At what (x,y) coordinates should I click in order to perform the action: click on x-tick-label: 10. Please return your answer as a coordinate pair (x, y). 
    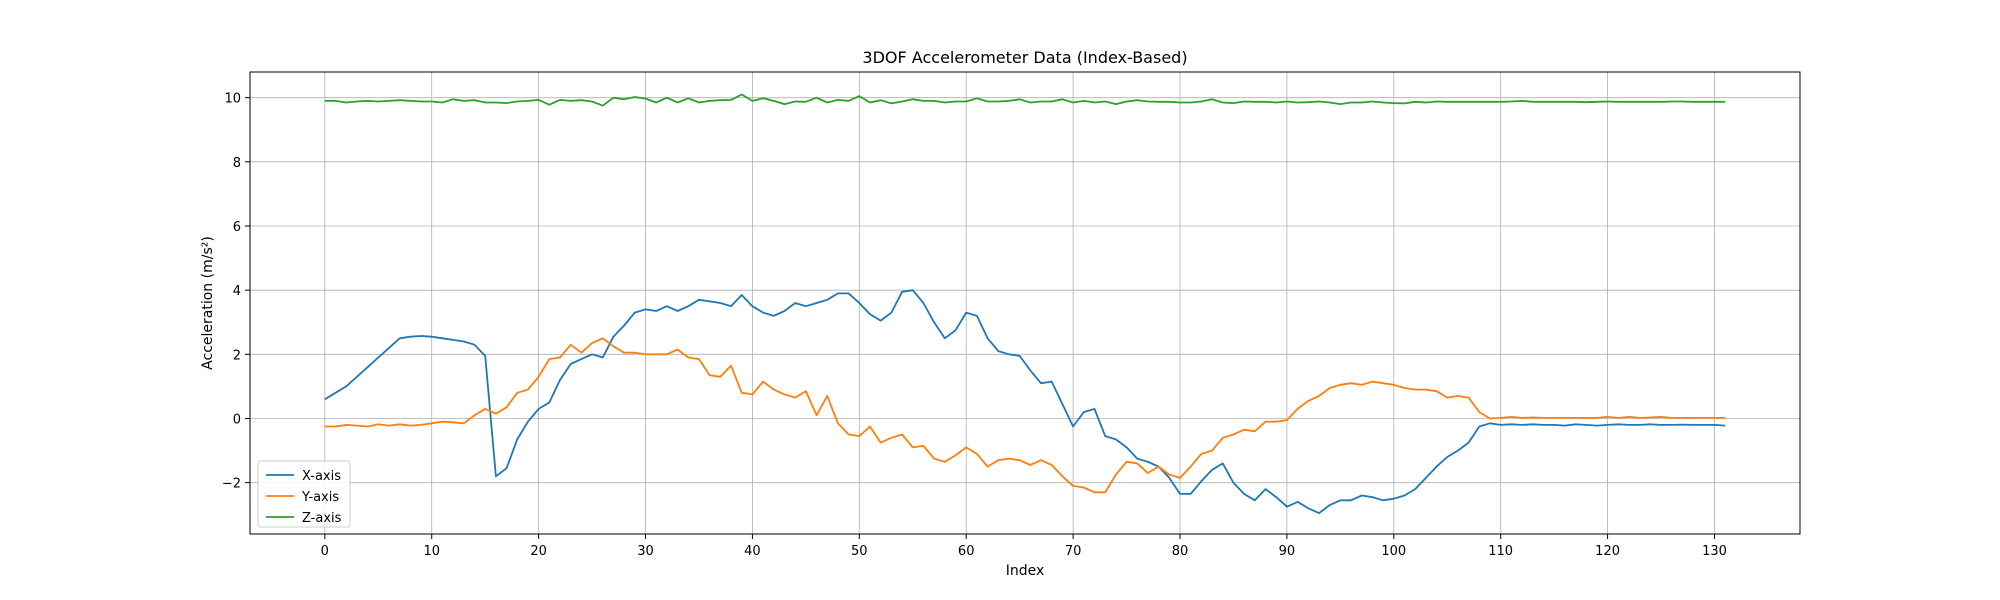
    Looking at the image, I should click on (431, 551).